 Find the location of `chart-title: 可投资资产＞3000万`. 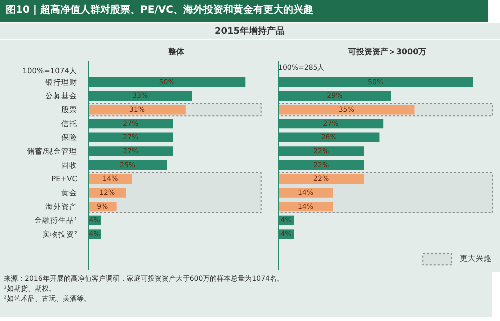

chart-title: 可投资资产＞3000万 is located at coordinates (387, 52).